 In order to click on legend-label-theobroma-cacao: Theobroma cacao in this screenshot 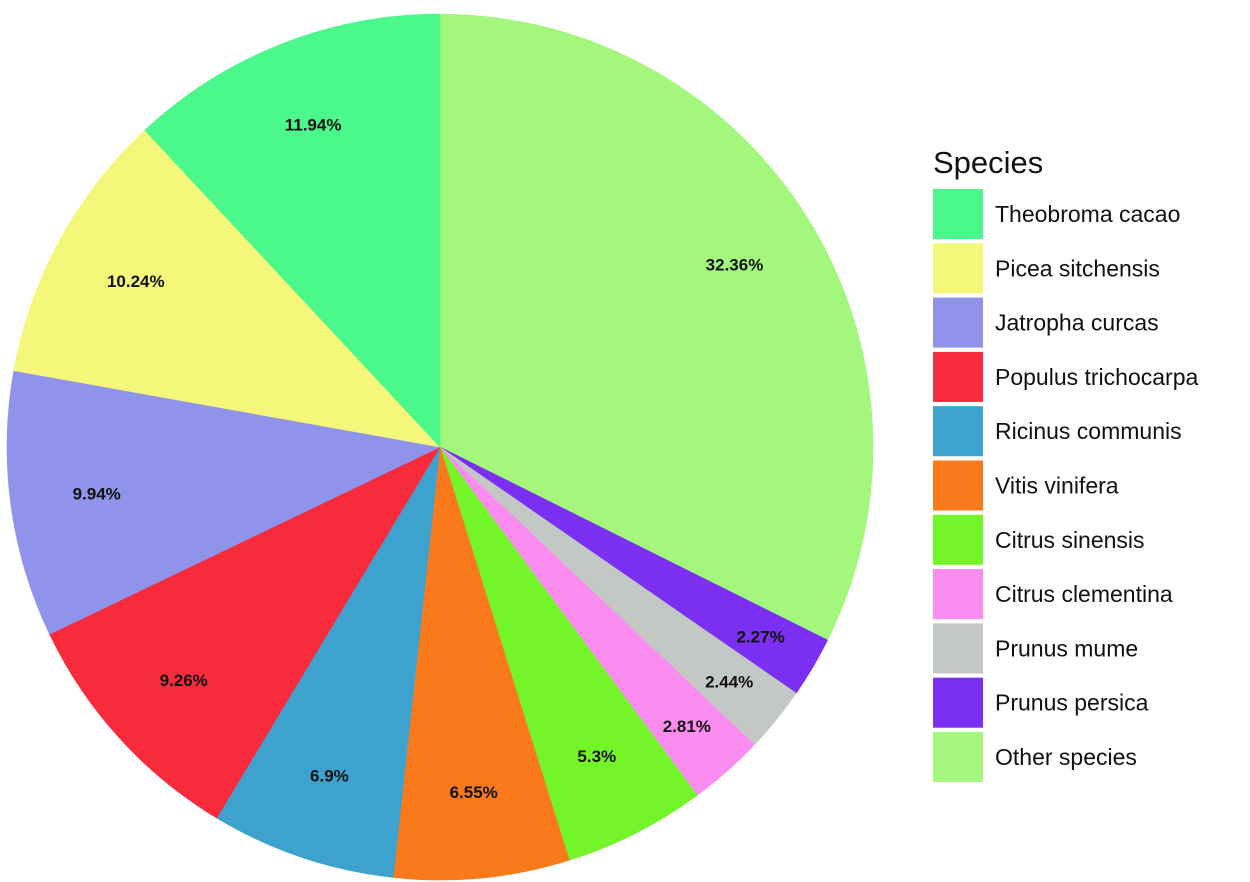, I will do `click(1087, 214)`.